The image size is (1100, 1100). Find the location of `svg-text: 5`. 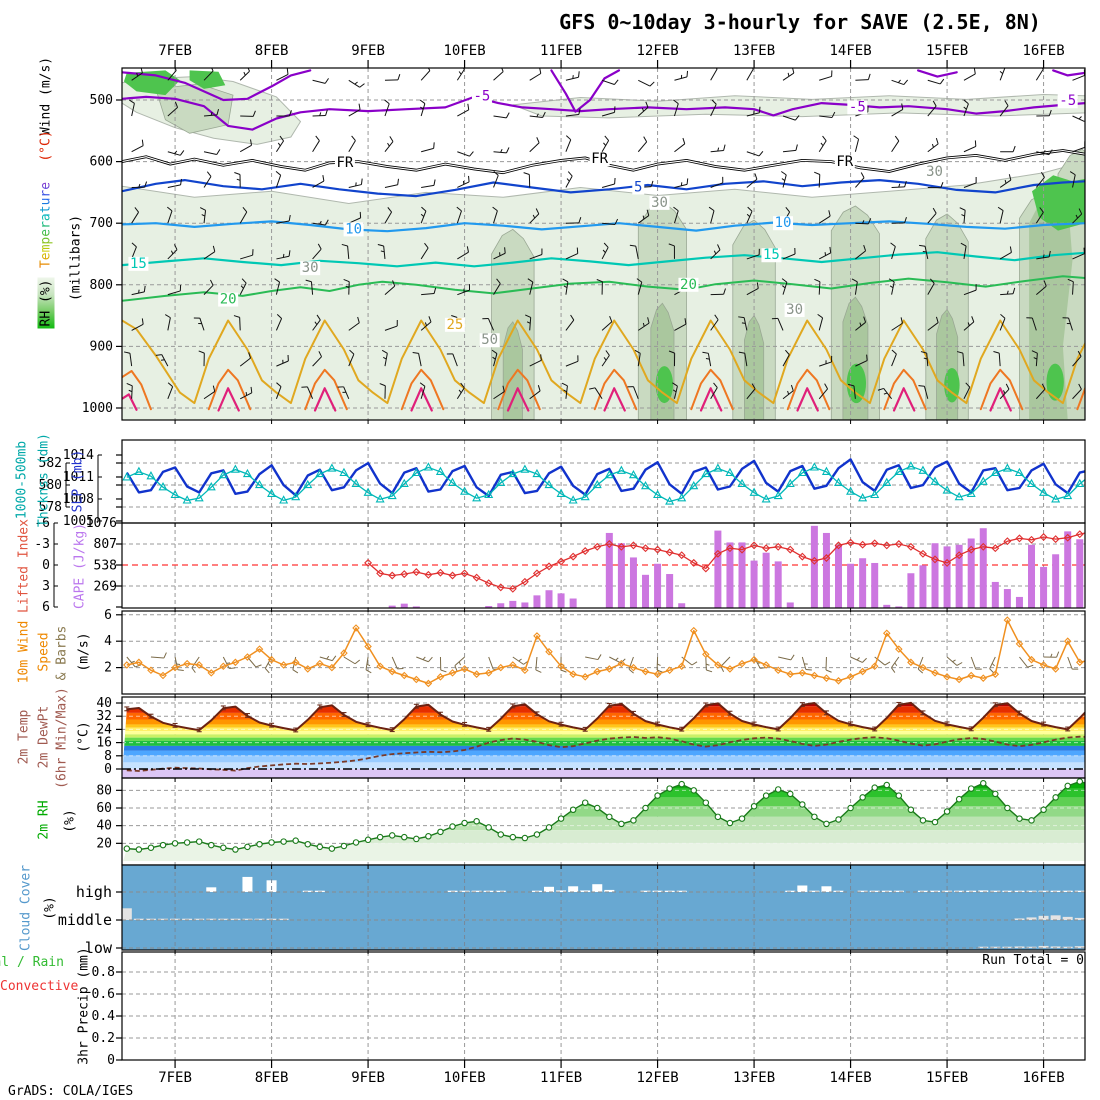

svg-text: 5 is located at coordinates (638, 187).